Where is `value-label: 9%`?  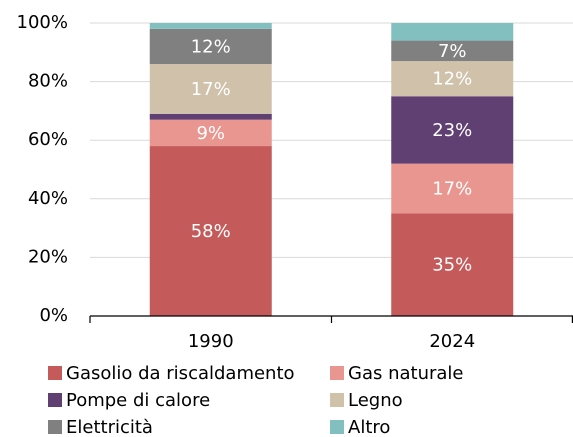
value-label: 9% is located at coordinates (210, 133).